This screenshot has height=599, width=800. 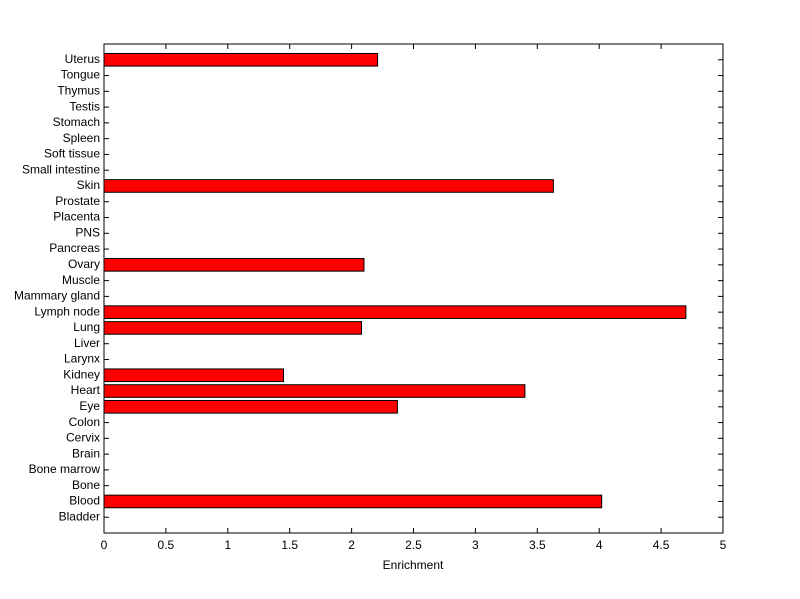 What do you see at coordinates (413, 545) in the screenshot?
I see `x-tick-label: 2.5` at bounding box center [413, 545].